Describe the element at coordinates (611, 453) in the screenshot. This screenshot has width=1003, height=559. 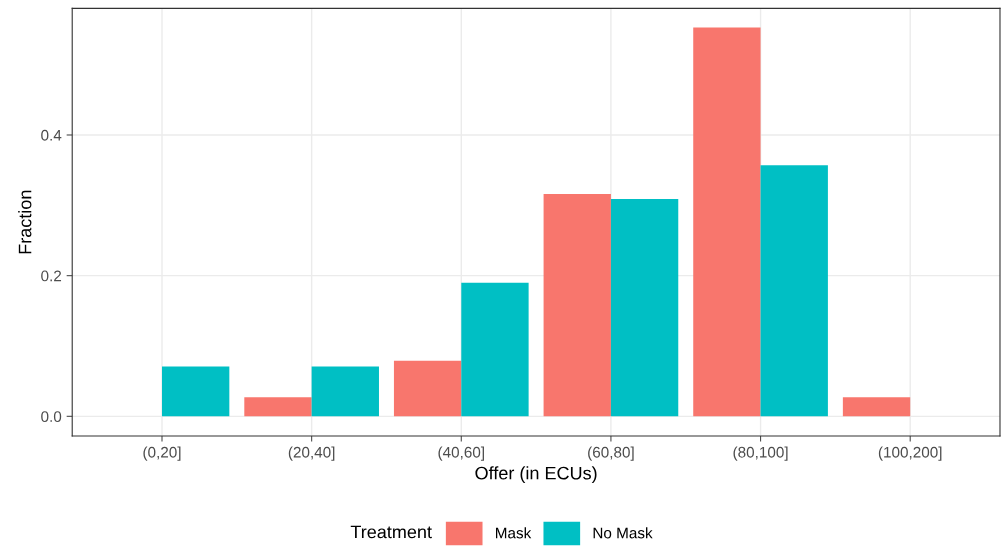
I see `x-tick-label: (60,80]` at that location.